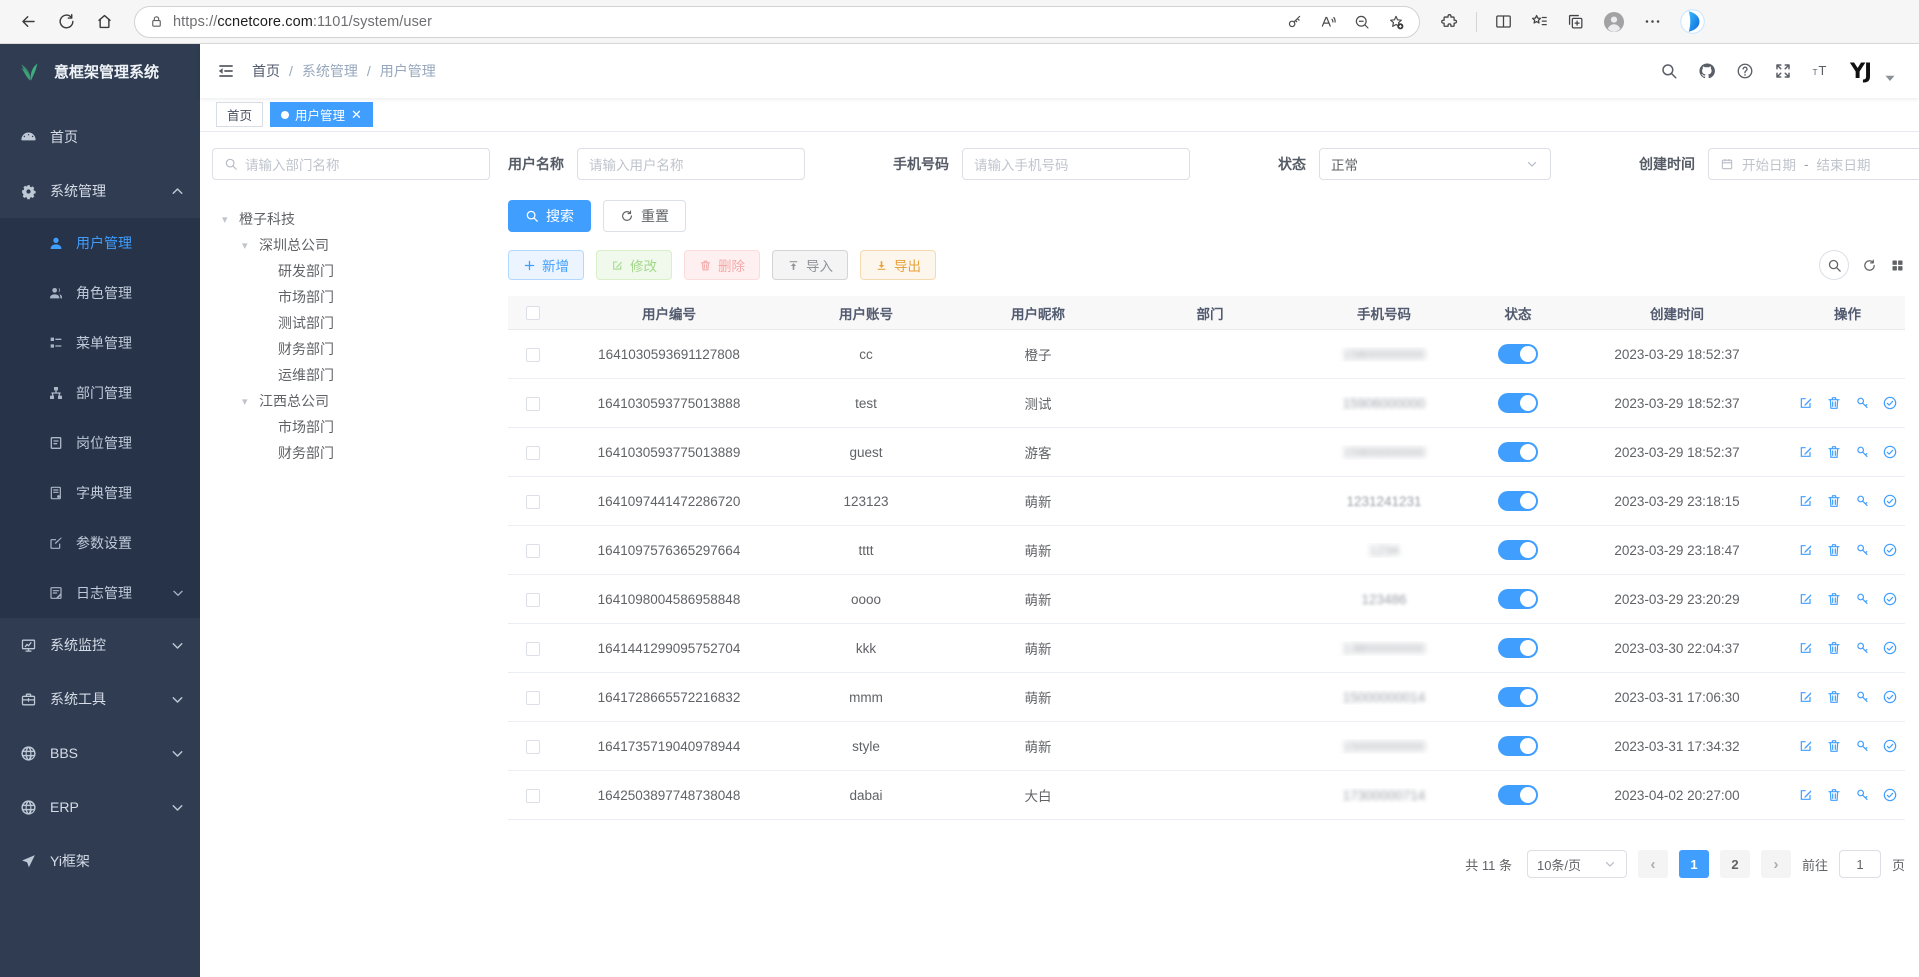  What do you see at coordinates (1692, 21) in the screenshot?
I see `copilot-icon` at bounding box center [1692, 21].